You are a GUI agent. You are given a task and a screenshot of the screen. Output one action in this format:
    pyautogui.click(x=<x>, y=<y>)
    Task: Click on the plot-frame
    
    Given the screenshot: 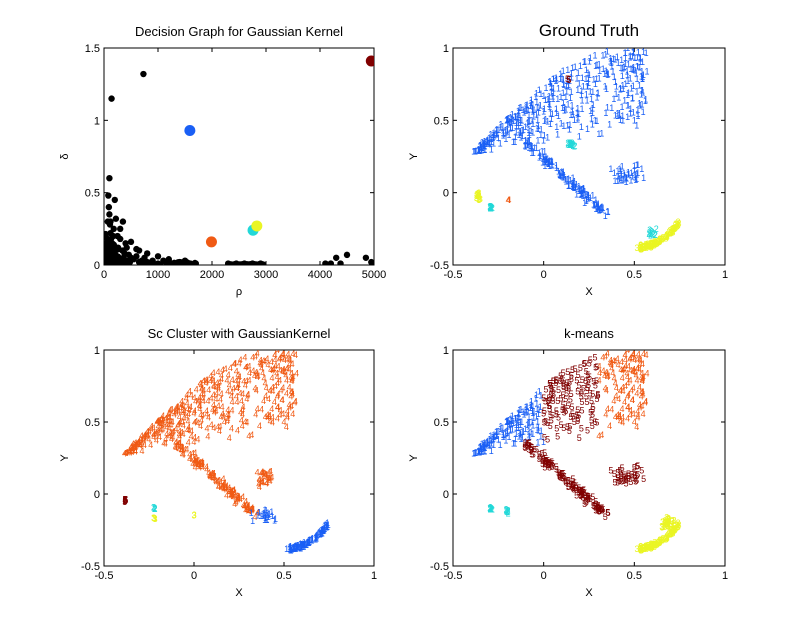 What is the action you would take?
    pyautogui.click(x=589, y=458)
    